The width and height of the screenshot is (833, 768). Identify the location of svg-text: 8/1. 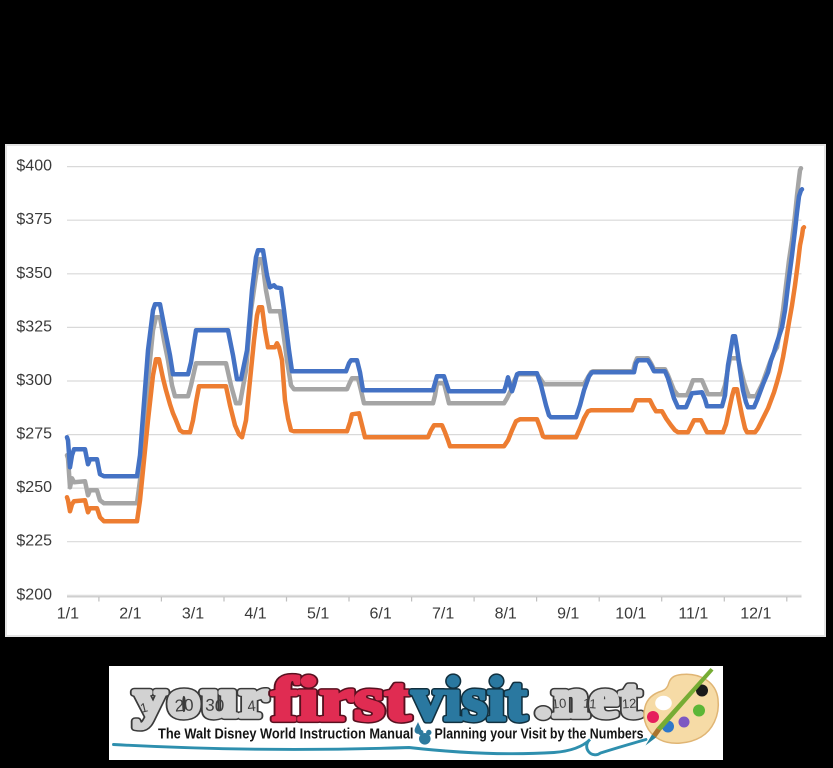
(506, 613).